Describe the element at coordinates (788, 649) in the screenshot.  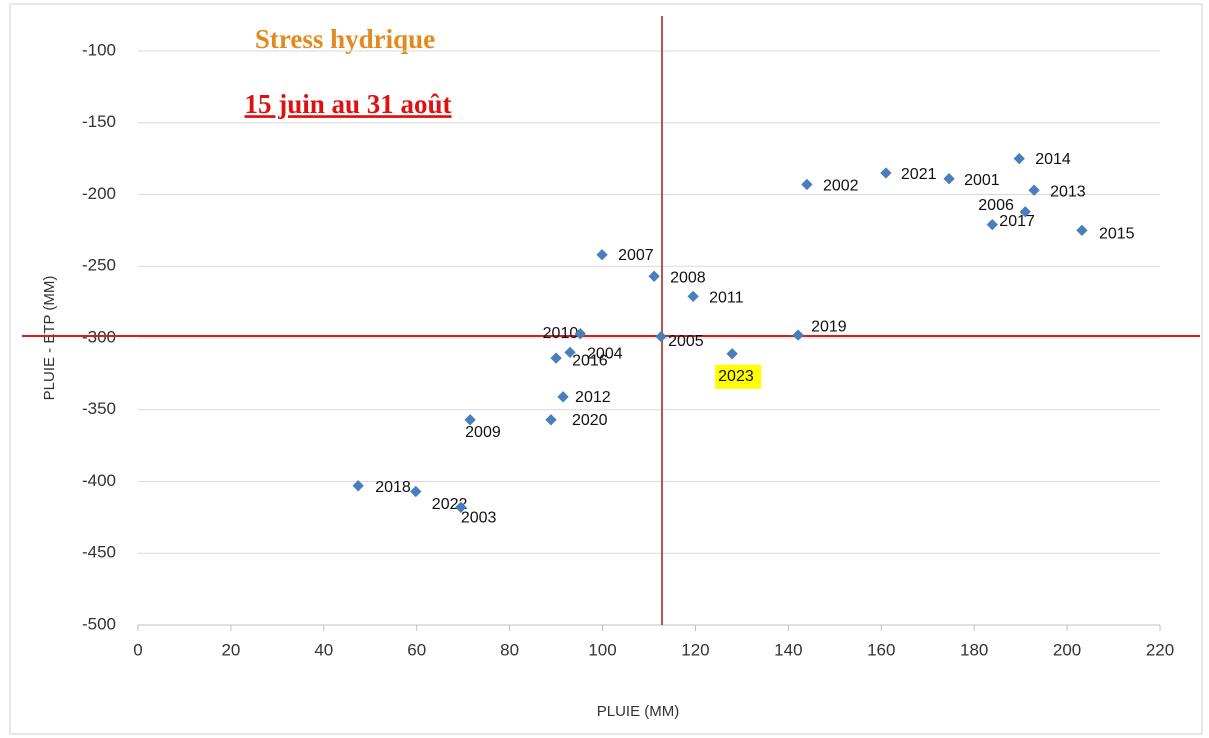
I see `x-tick-label: 140` at that location.